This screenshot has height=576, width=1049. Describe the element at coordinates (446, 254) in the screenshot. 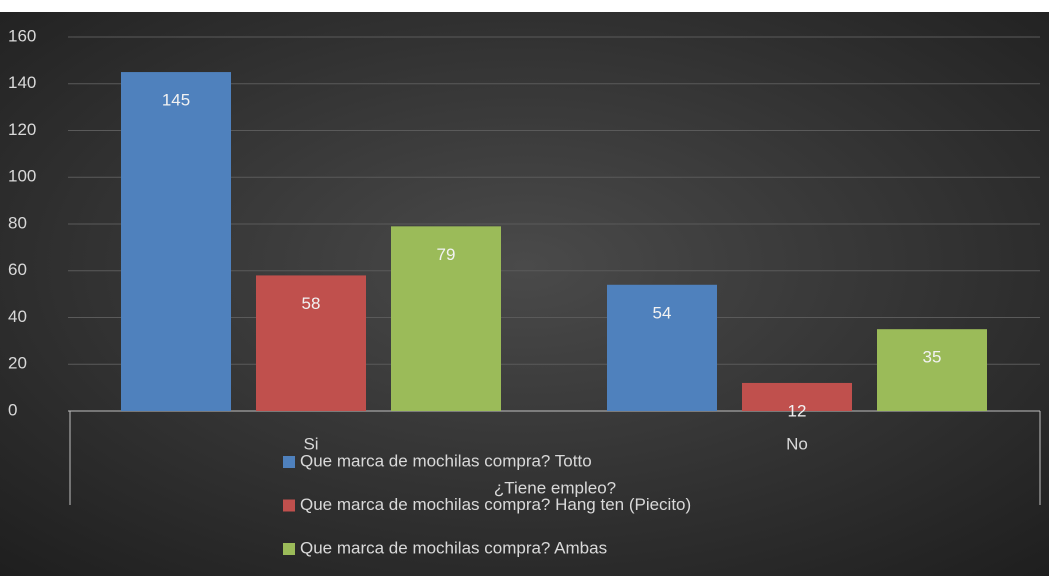

I see `value-label: 79` at that location.